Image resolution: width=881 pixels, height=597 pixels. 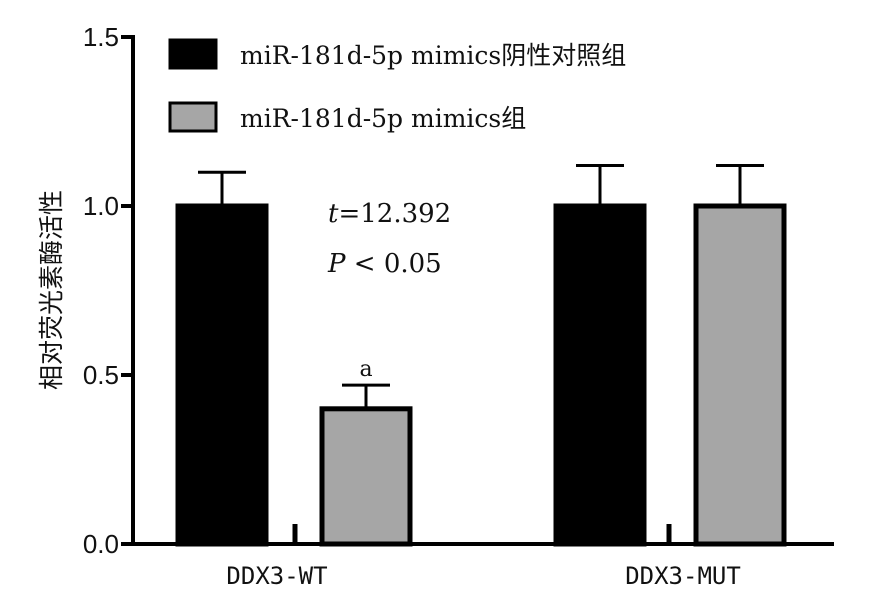 What do you see at coordinates (383, 118) in the screenshot?
I see `legend-label: miR-181d-5p mimics组` at bounding box center [383, 118].